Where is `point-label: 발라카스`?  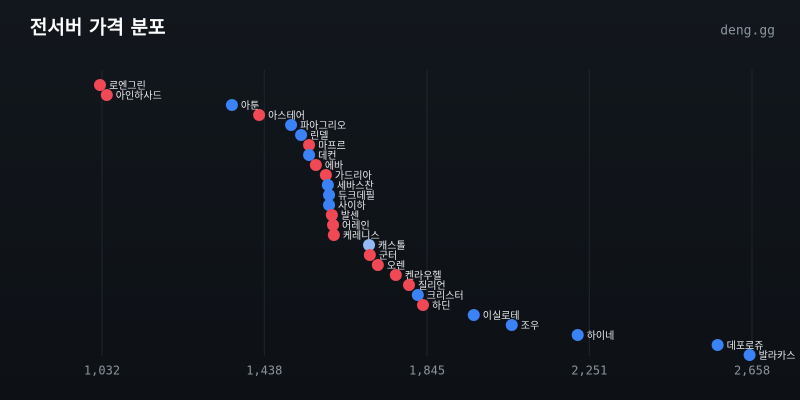
point-label: 발라카스 is located at coordinates (777, 356).